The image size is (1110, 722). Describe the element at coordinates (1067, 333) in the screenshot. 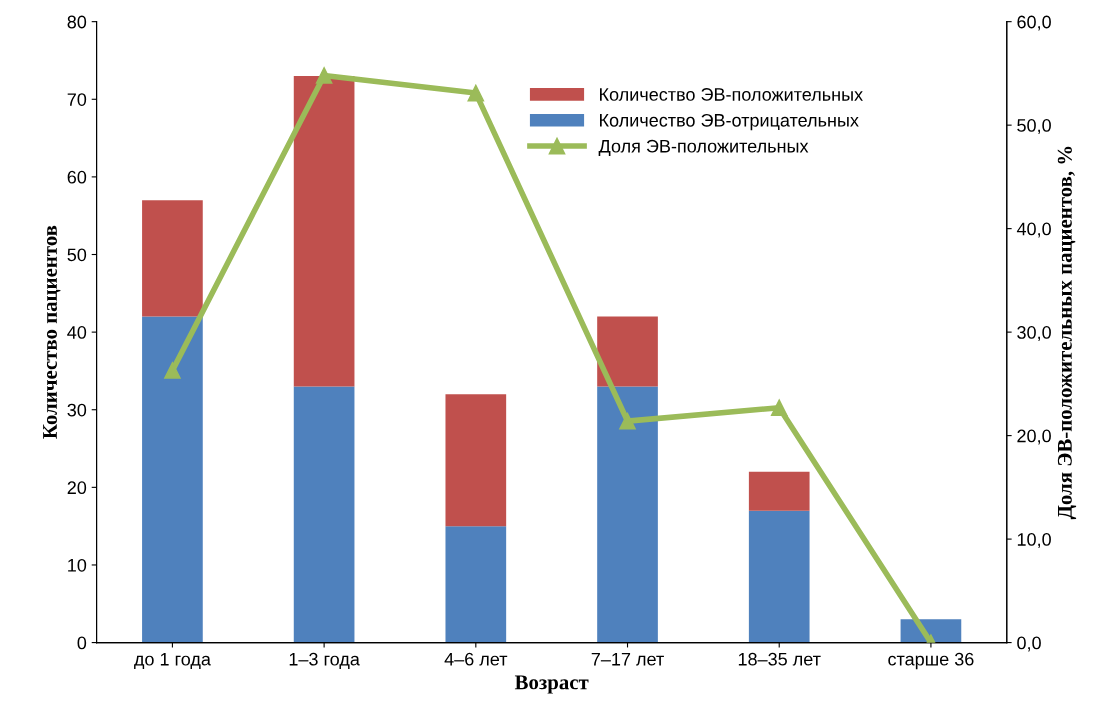

I see `y2-axis-title: Доля ЭВ-положительных пациентов, %` at that location.